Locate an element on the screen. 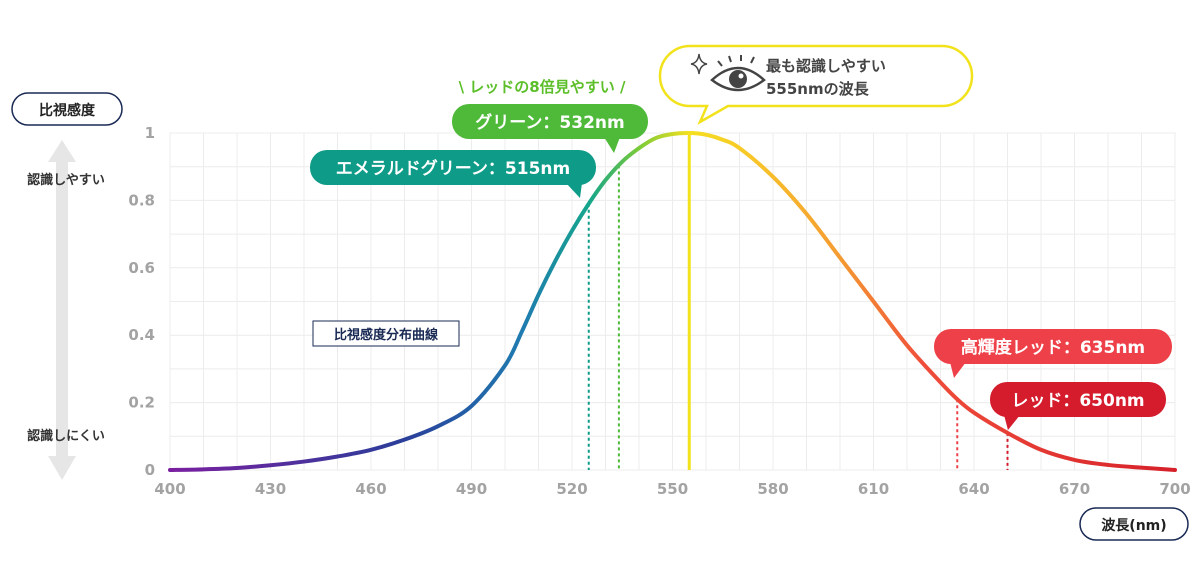 This screenshot has height=584, width=1200. x-axis-title: 波長(nm) is located at coordinates (1134, 524).